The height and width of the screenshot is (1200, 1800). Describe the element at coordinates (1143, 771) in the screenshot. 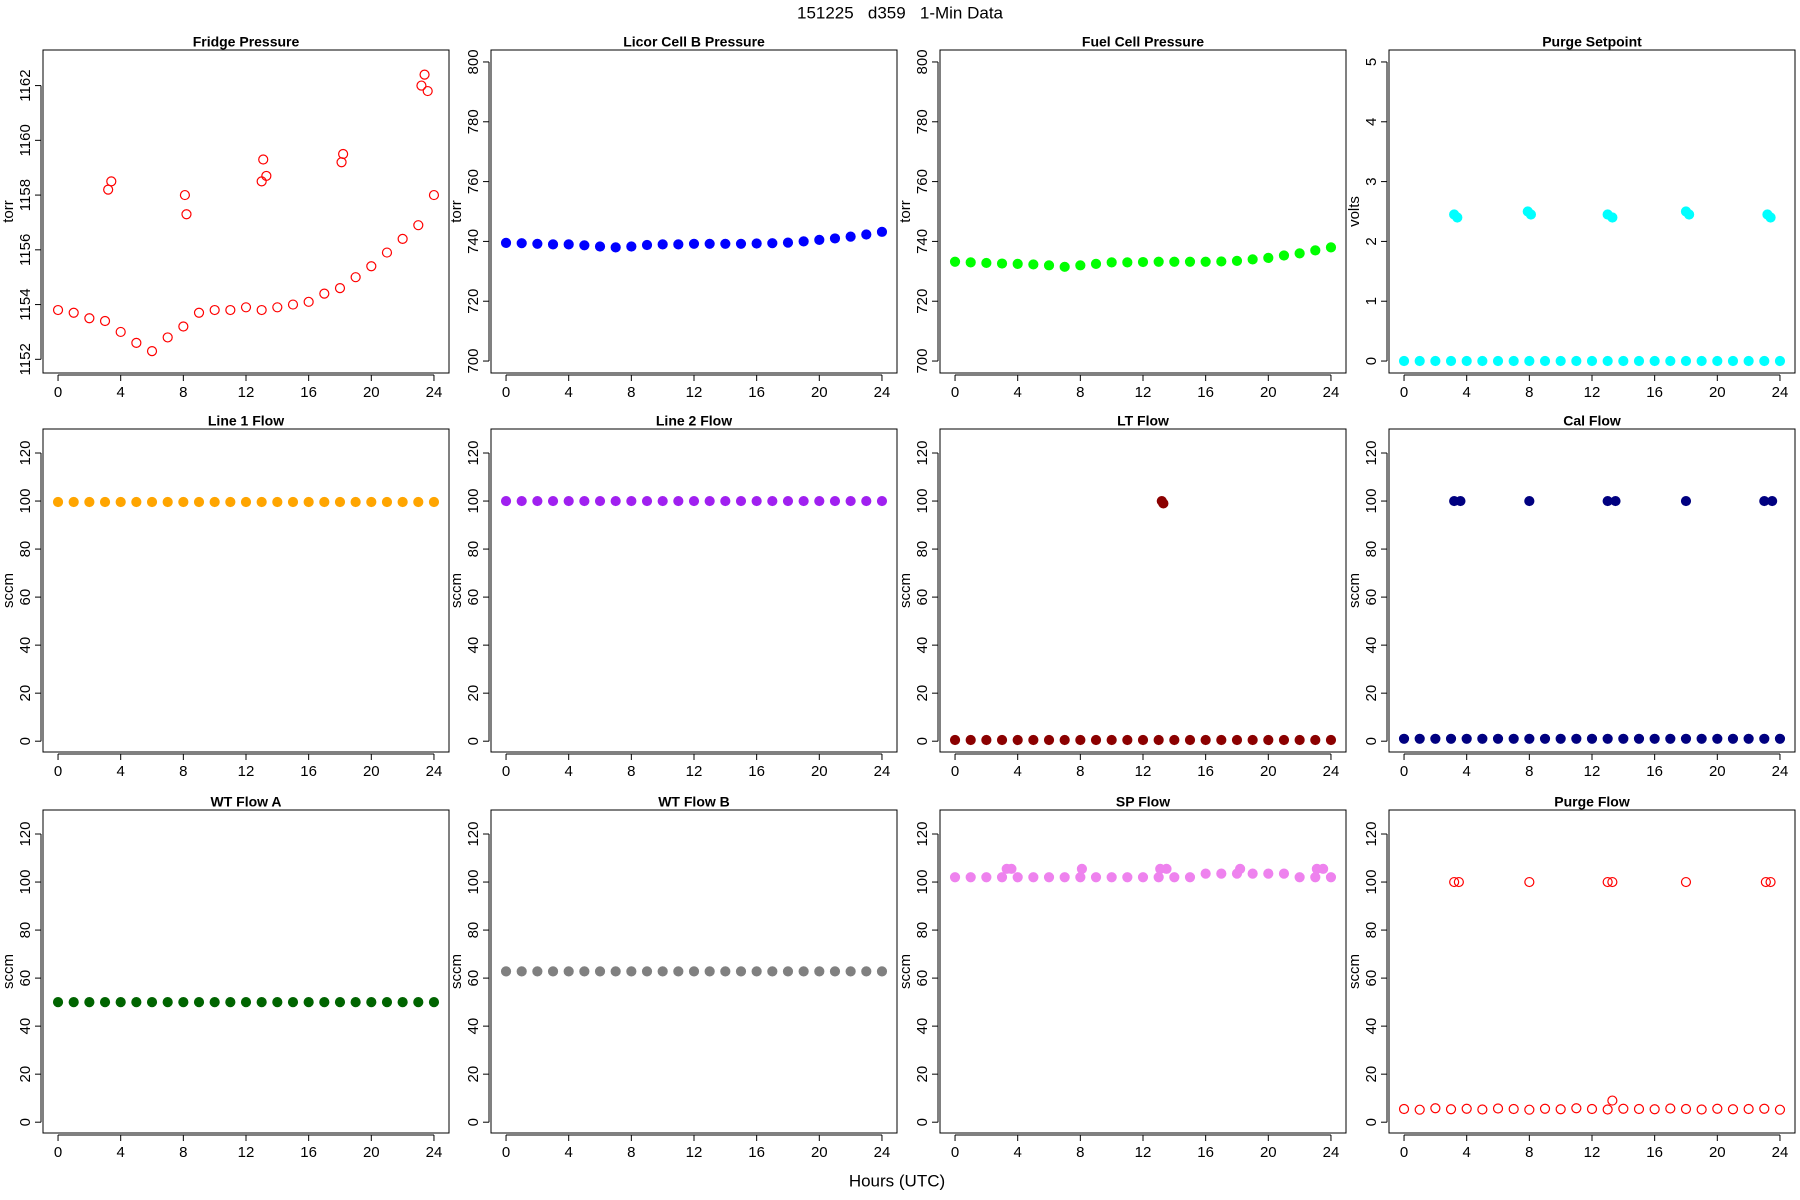

I see `x-tick-label: 12` at that location.